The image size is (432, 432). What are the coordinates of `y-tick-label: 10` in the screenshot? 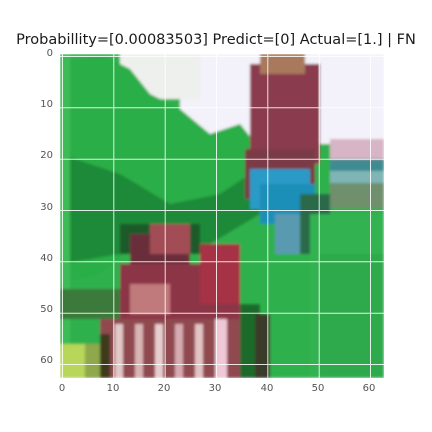 It's located at (46, 104).